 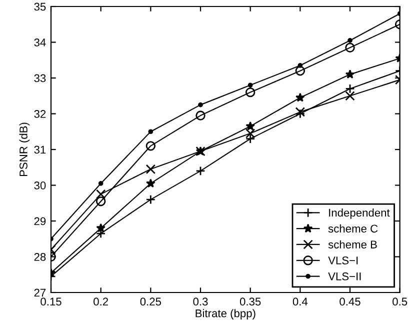 I want to click on x-tick-label: 0.15, so click(x=51, y=302).